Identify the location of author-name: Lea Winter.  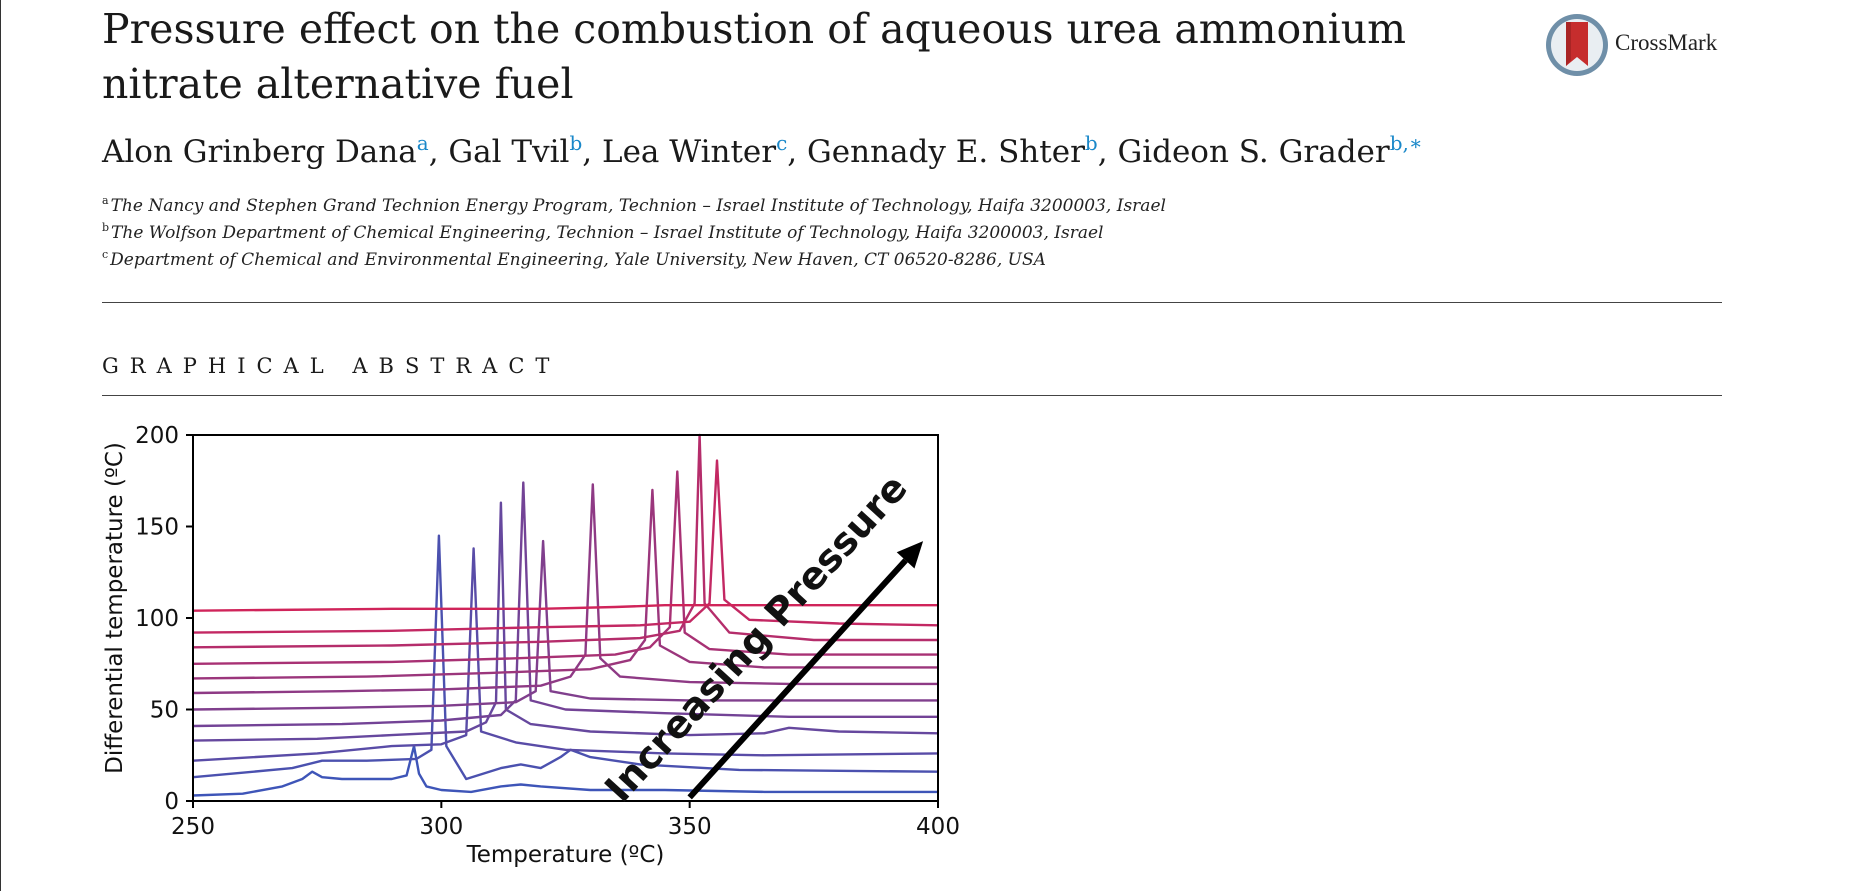
(689, 152).